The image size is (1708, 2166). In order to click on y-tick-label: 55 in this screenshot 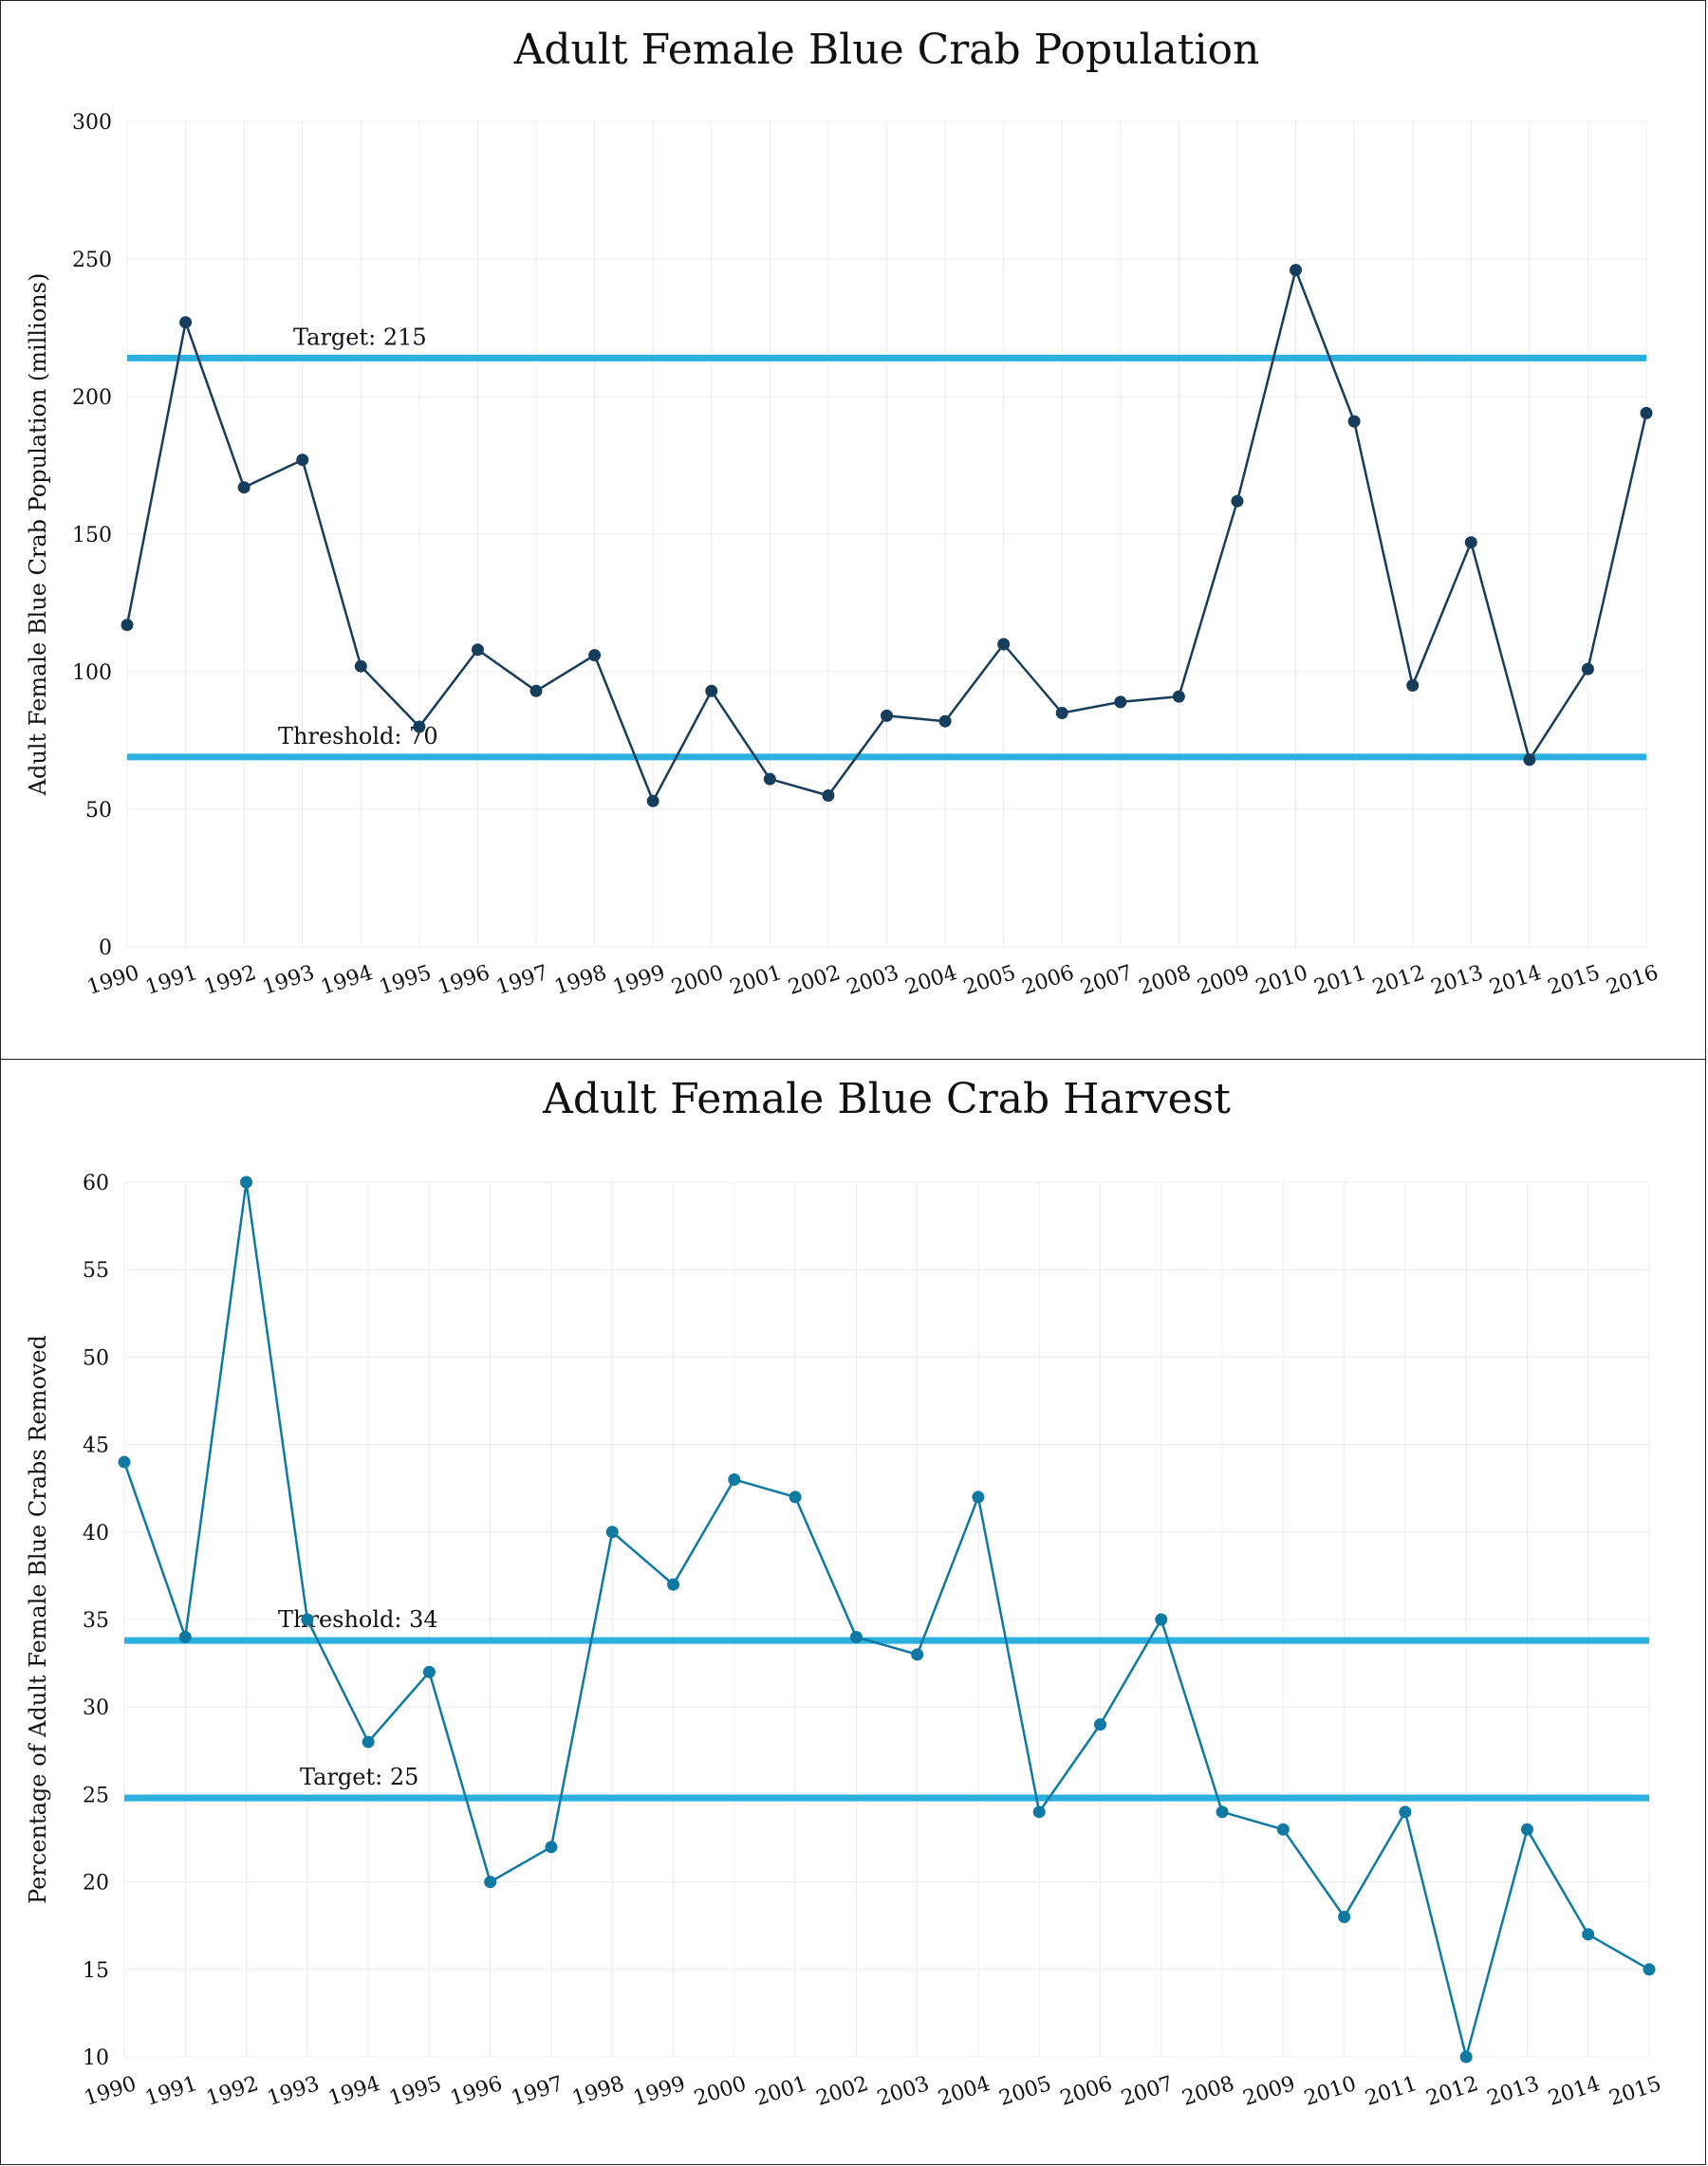, I will do `click(96, 1271)`.